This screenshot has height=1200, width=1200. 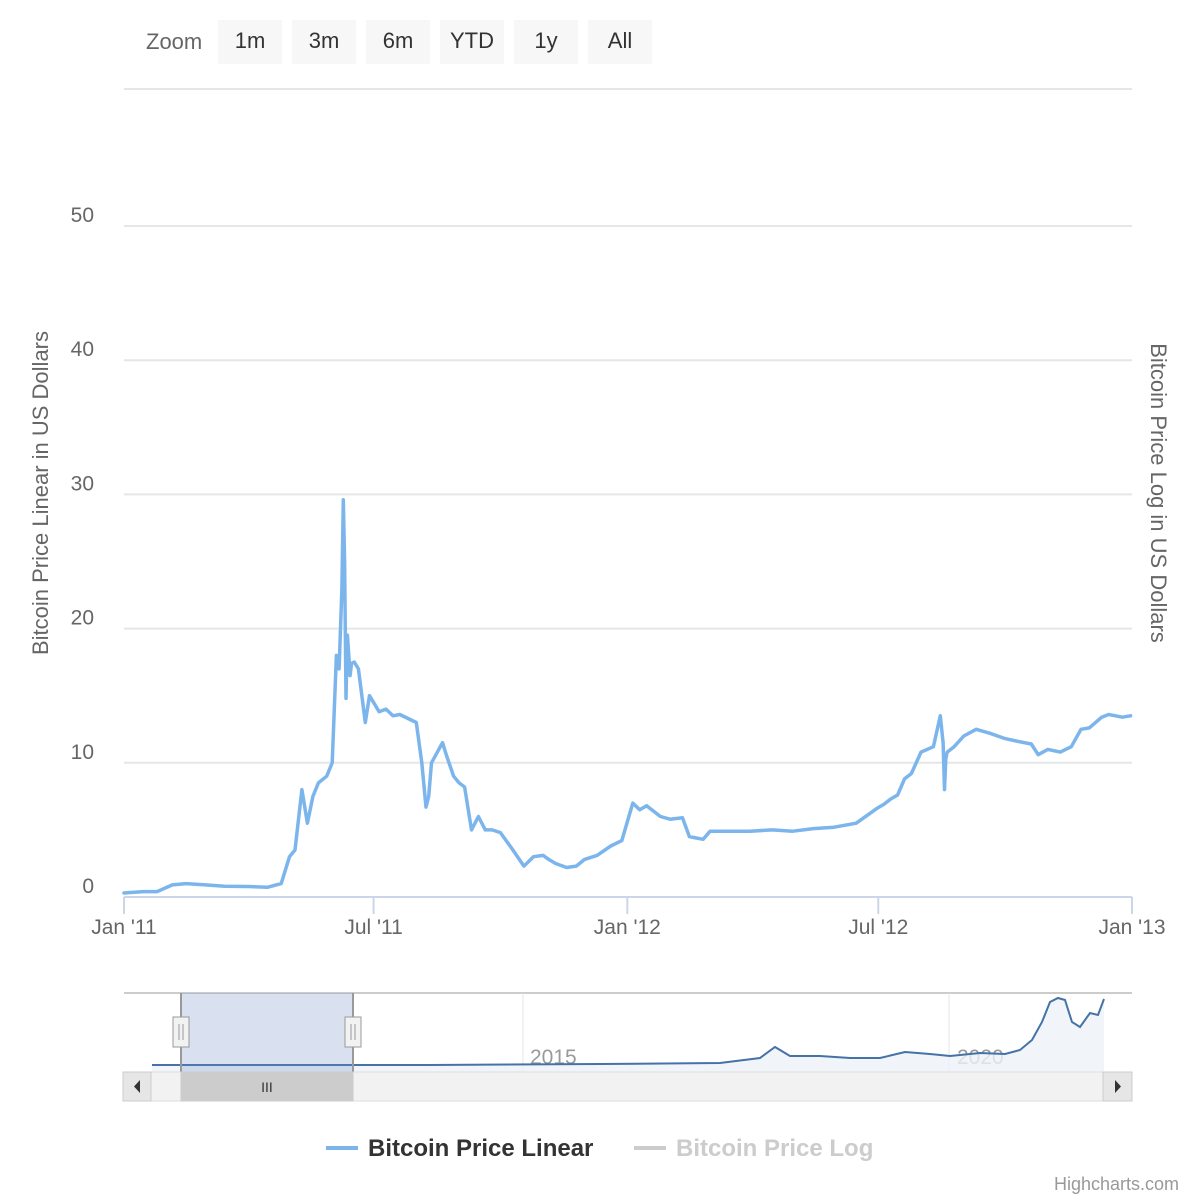 I want to click on navigator-area, so click(x=628, y=1035).